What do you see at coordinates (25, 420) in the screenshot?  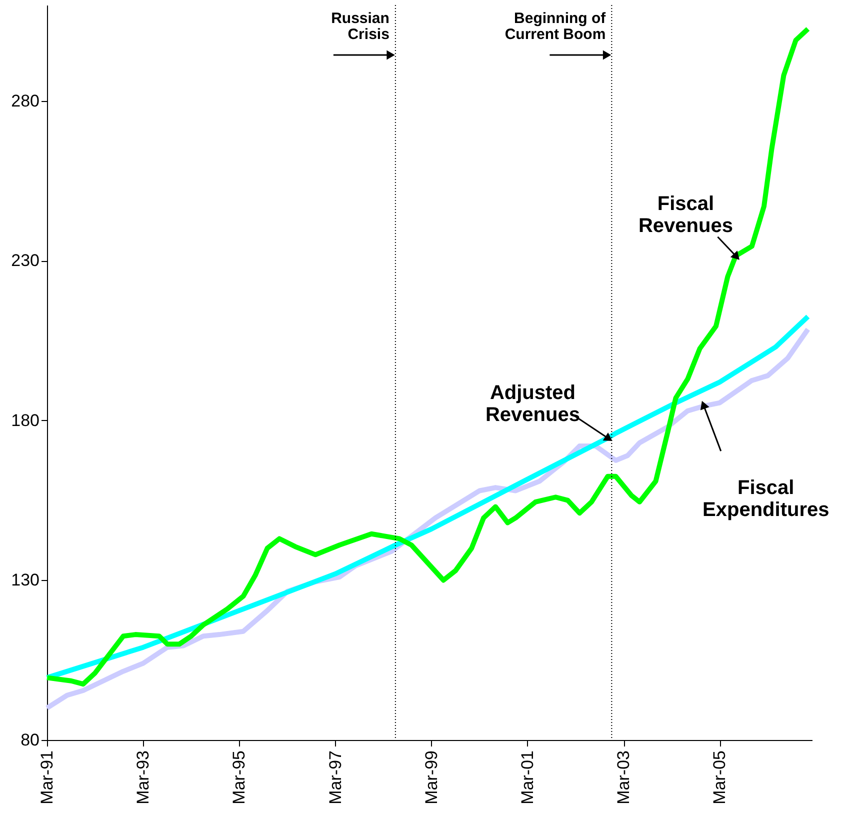 I see `y-tick-label: 180` at bounding box center [25, 420].